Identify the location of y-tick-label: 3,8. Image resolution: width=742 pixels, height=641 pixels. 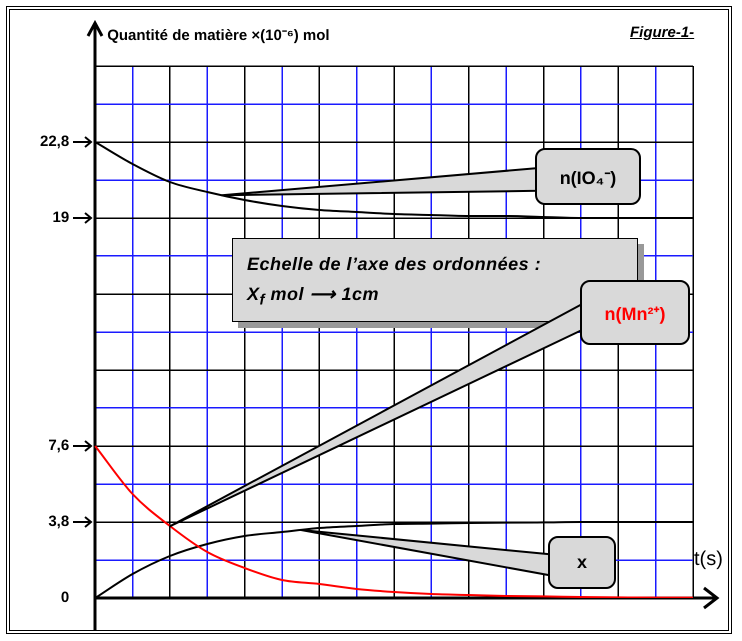
(59, 521).